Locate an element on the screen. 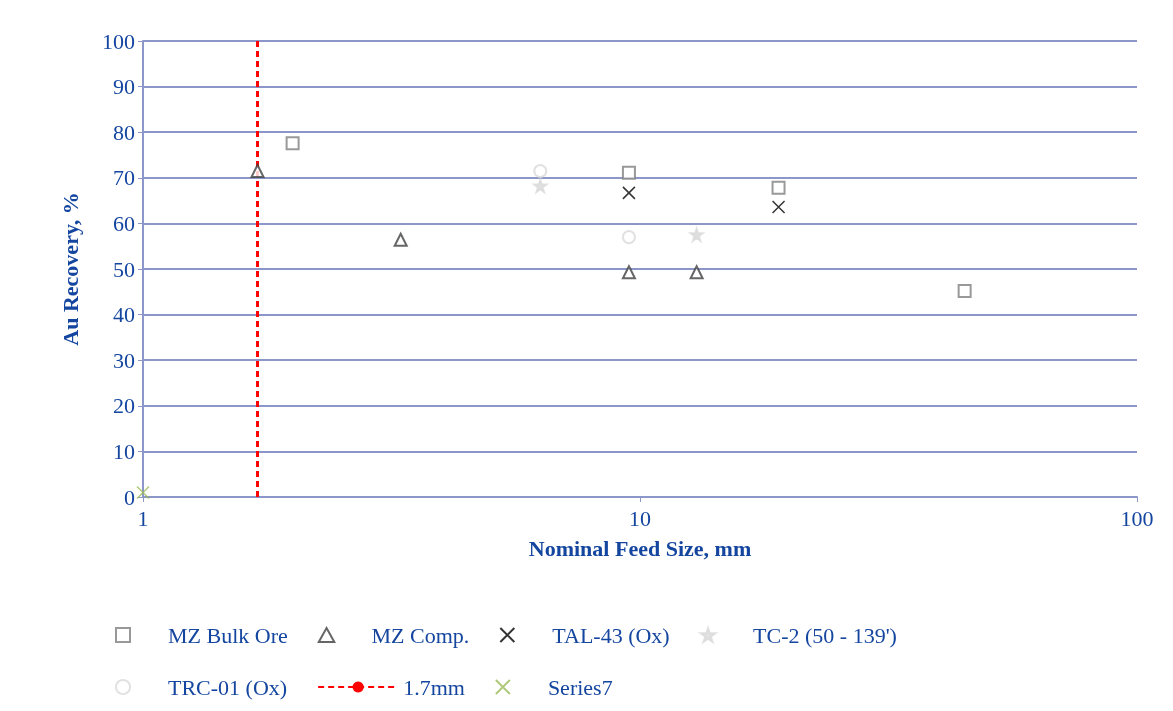 The width and height of the screenshot is (1173, 711). y-tick-label: 50 is located at coordinates (124, 269).